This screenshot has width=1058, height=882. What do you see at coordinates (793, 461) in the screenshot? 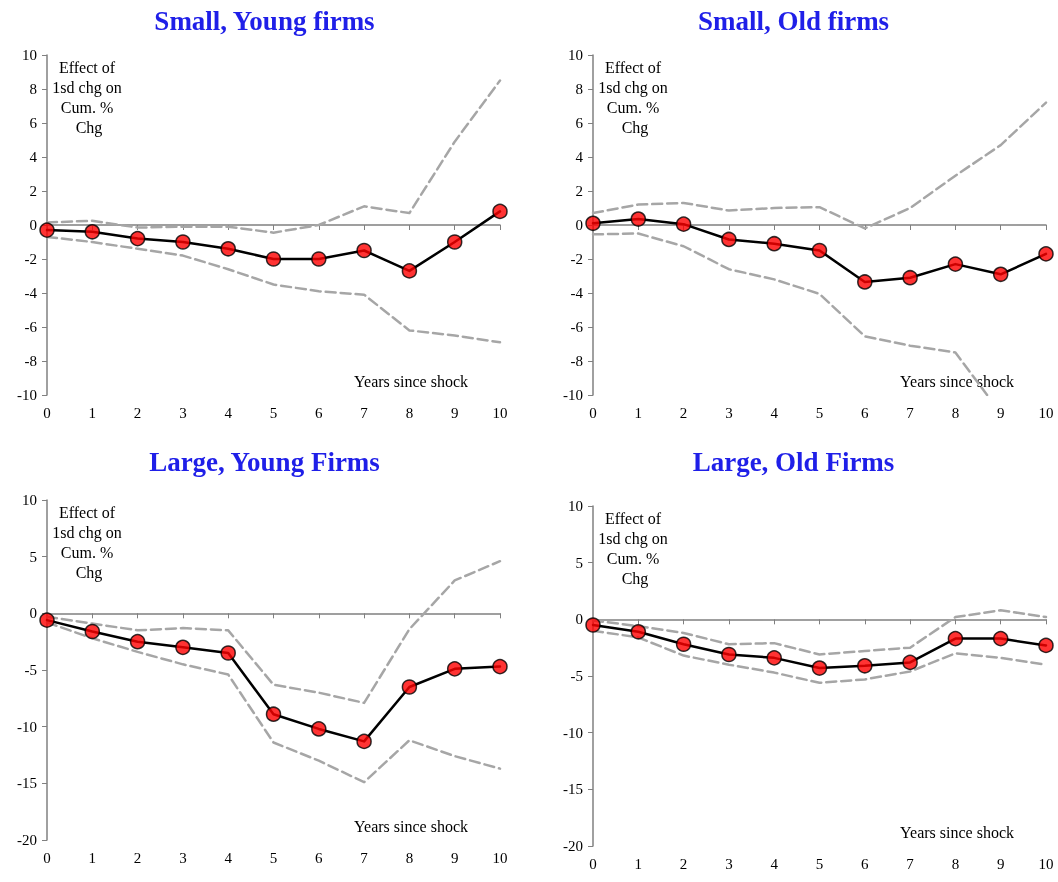
I see `chart-title: Large, Old Firms` at bounding box center [793, 461].